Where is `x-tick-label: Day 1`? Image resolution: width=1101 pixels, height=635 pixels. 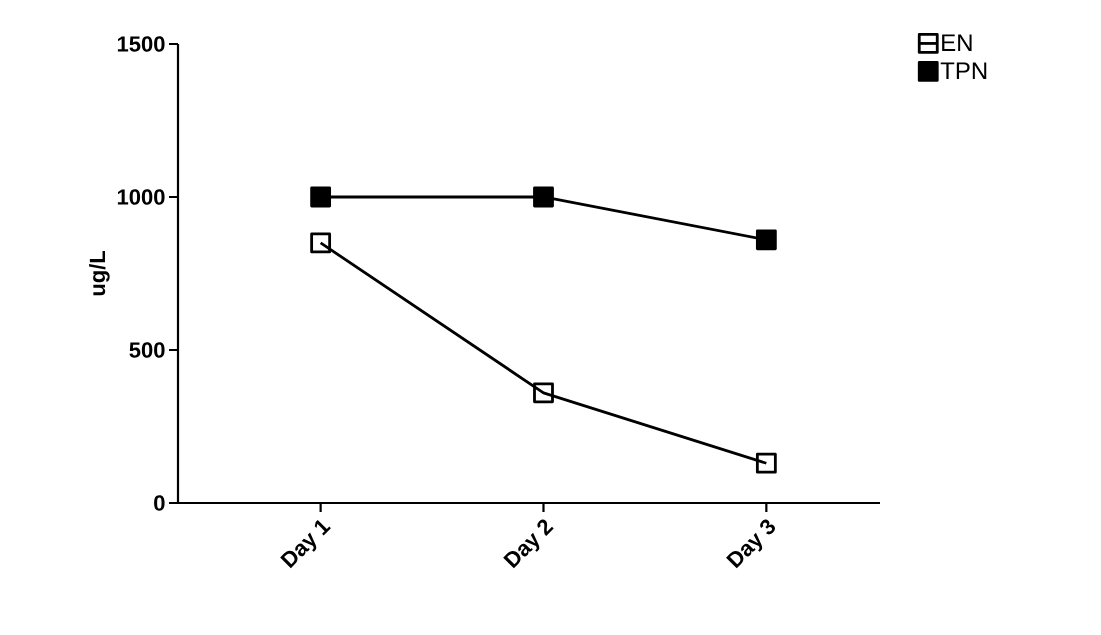
x-tick-label: Day 1 is located at coordinates (305, 544).